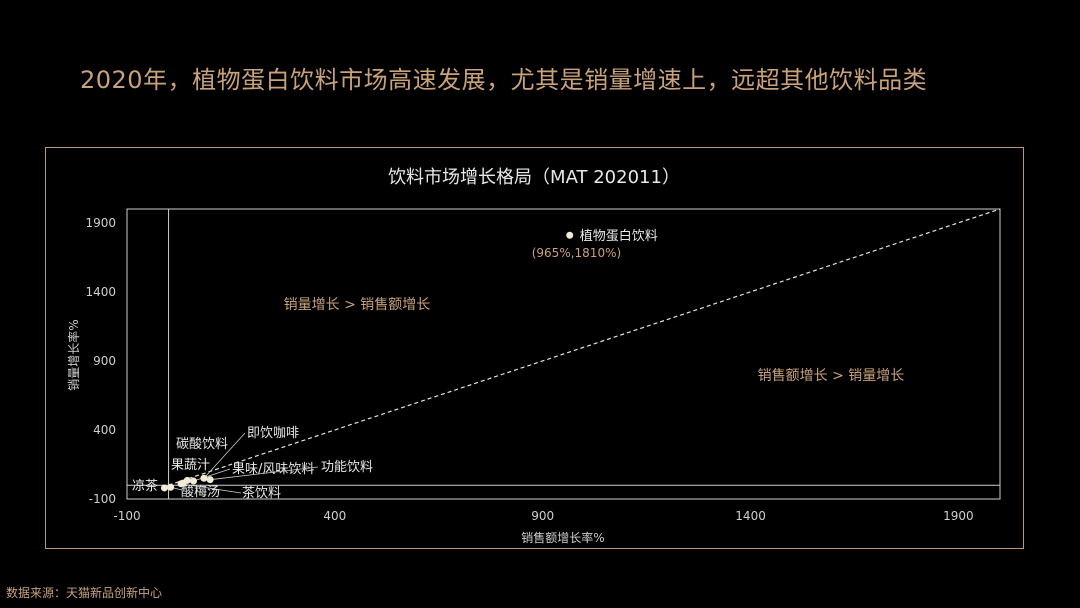 The image size is (1080, 608). What do you see at coordinates (126, 516) in the screenshot?
I see `x-tick-label: -100` at bounding box center [126, 516].